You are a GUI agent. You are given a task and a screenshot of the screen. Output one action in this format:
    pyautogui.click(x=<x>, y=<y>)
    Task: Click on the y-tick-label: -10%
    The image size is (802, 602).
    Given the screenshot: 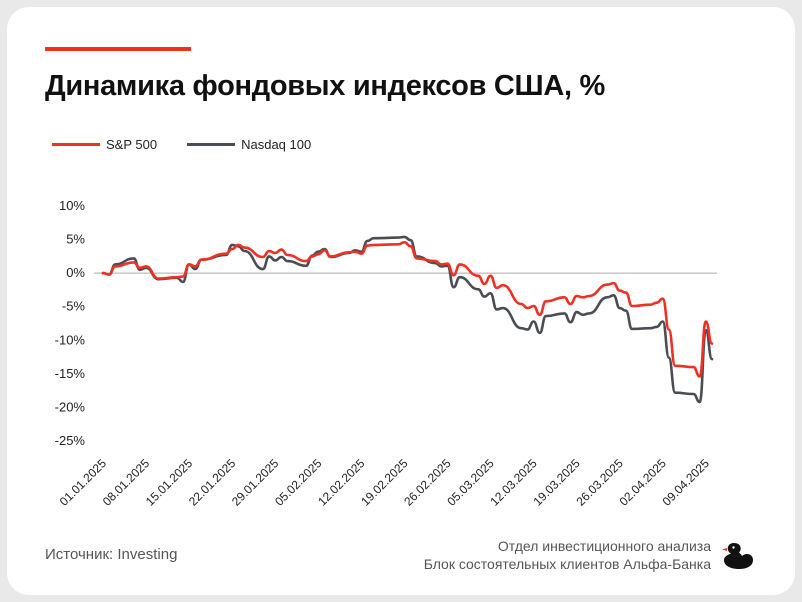 What is the action you would take?
    pyautogui.click(x=70, y=339)
    